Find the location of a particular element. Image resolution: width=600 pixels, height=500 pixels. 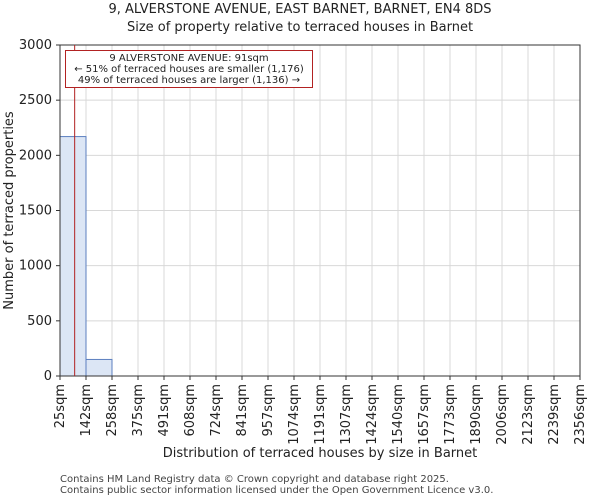

annotation-line-1: 9 ALVERSTONE AVENUE: 91sqm is located at coordinates (189, 58).